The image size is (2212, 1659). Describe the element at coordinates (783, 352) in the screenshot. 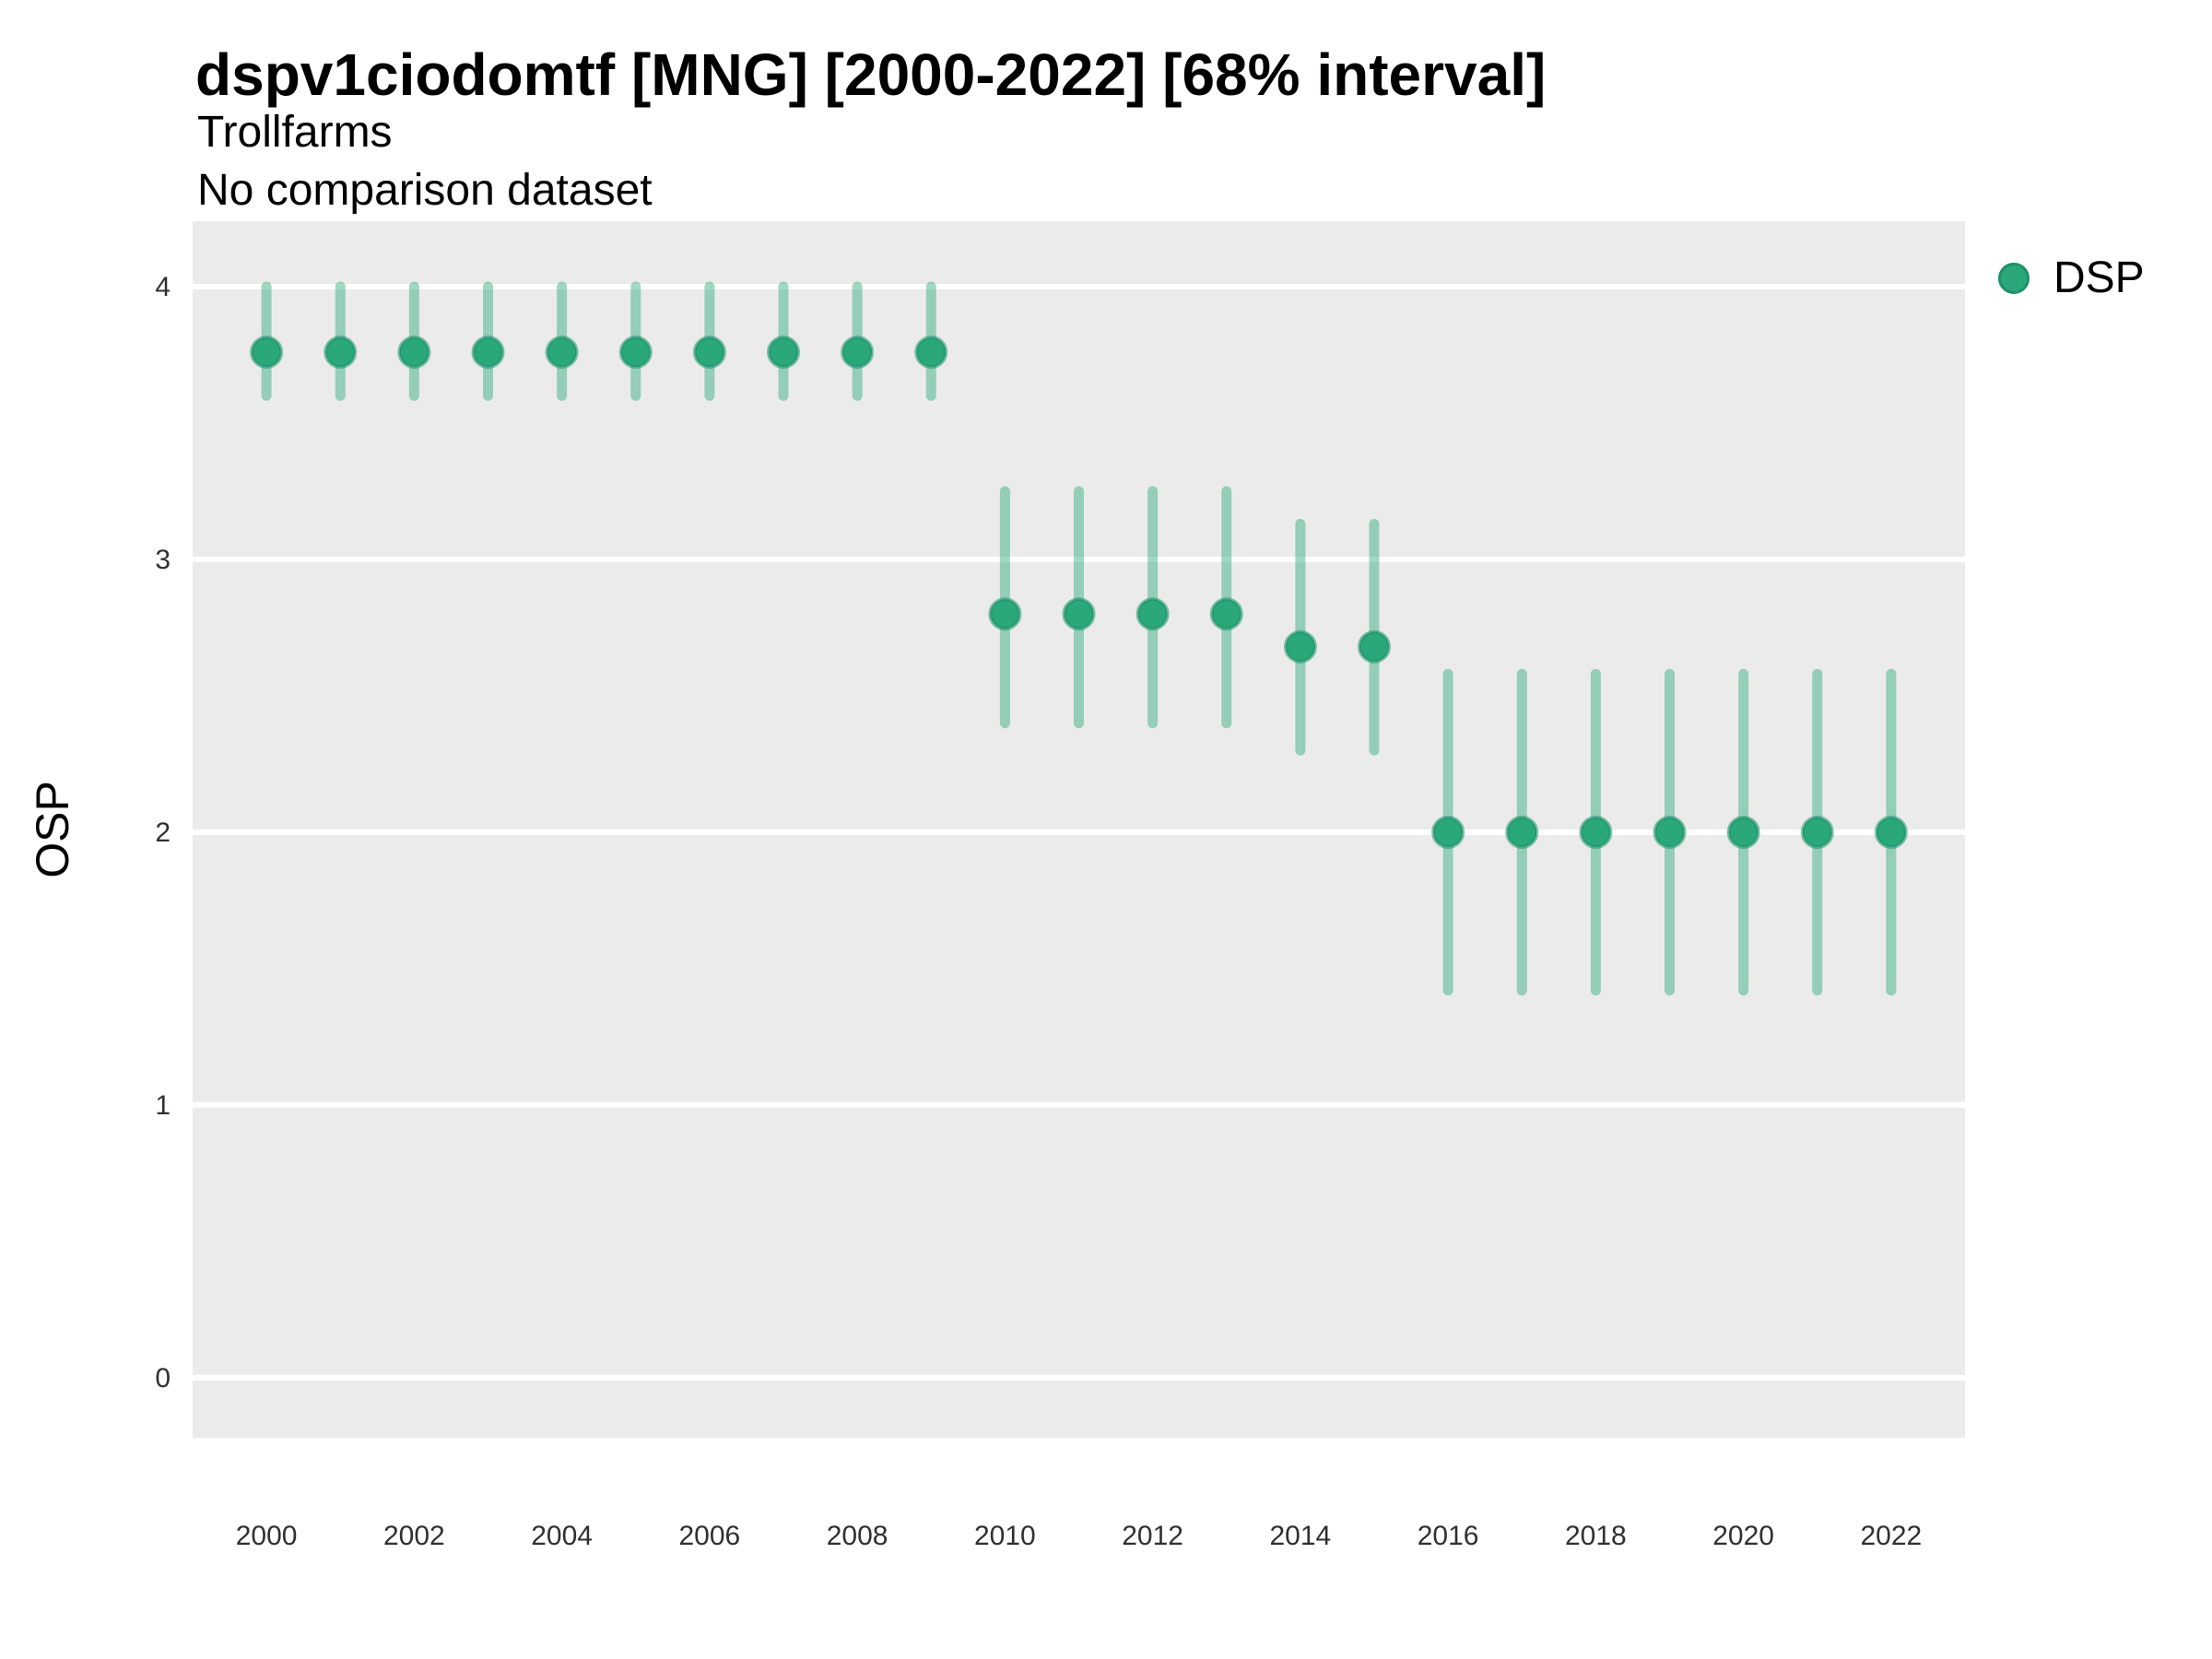

I see `point-dot-2007` at that location.